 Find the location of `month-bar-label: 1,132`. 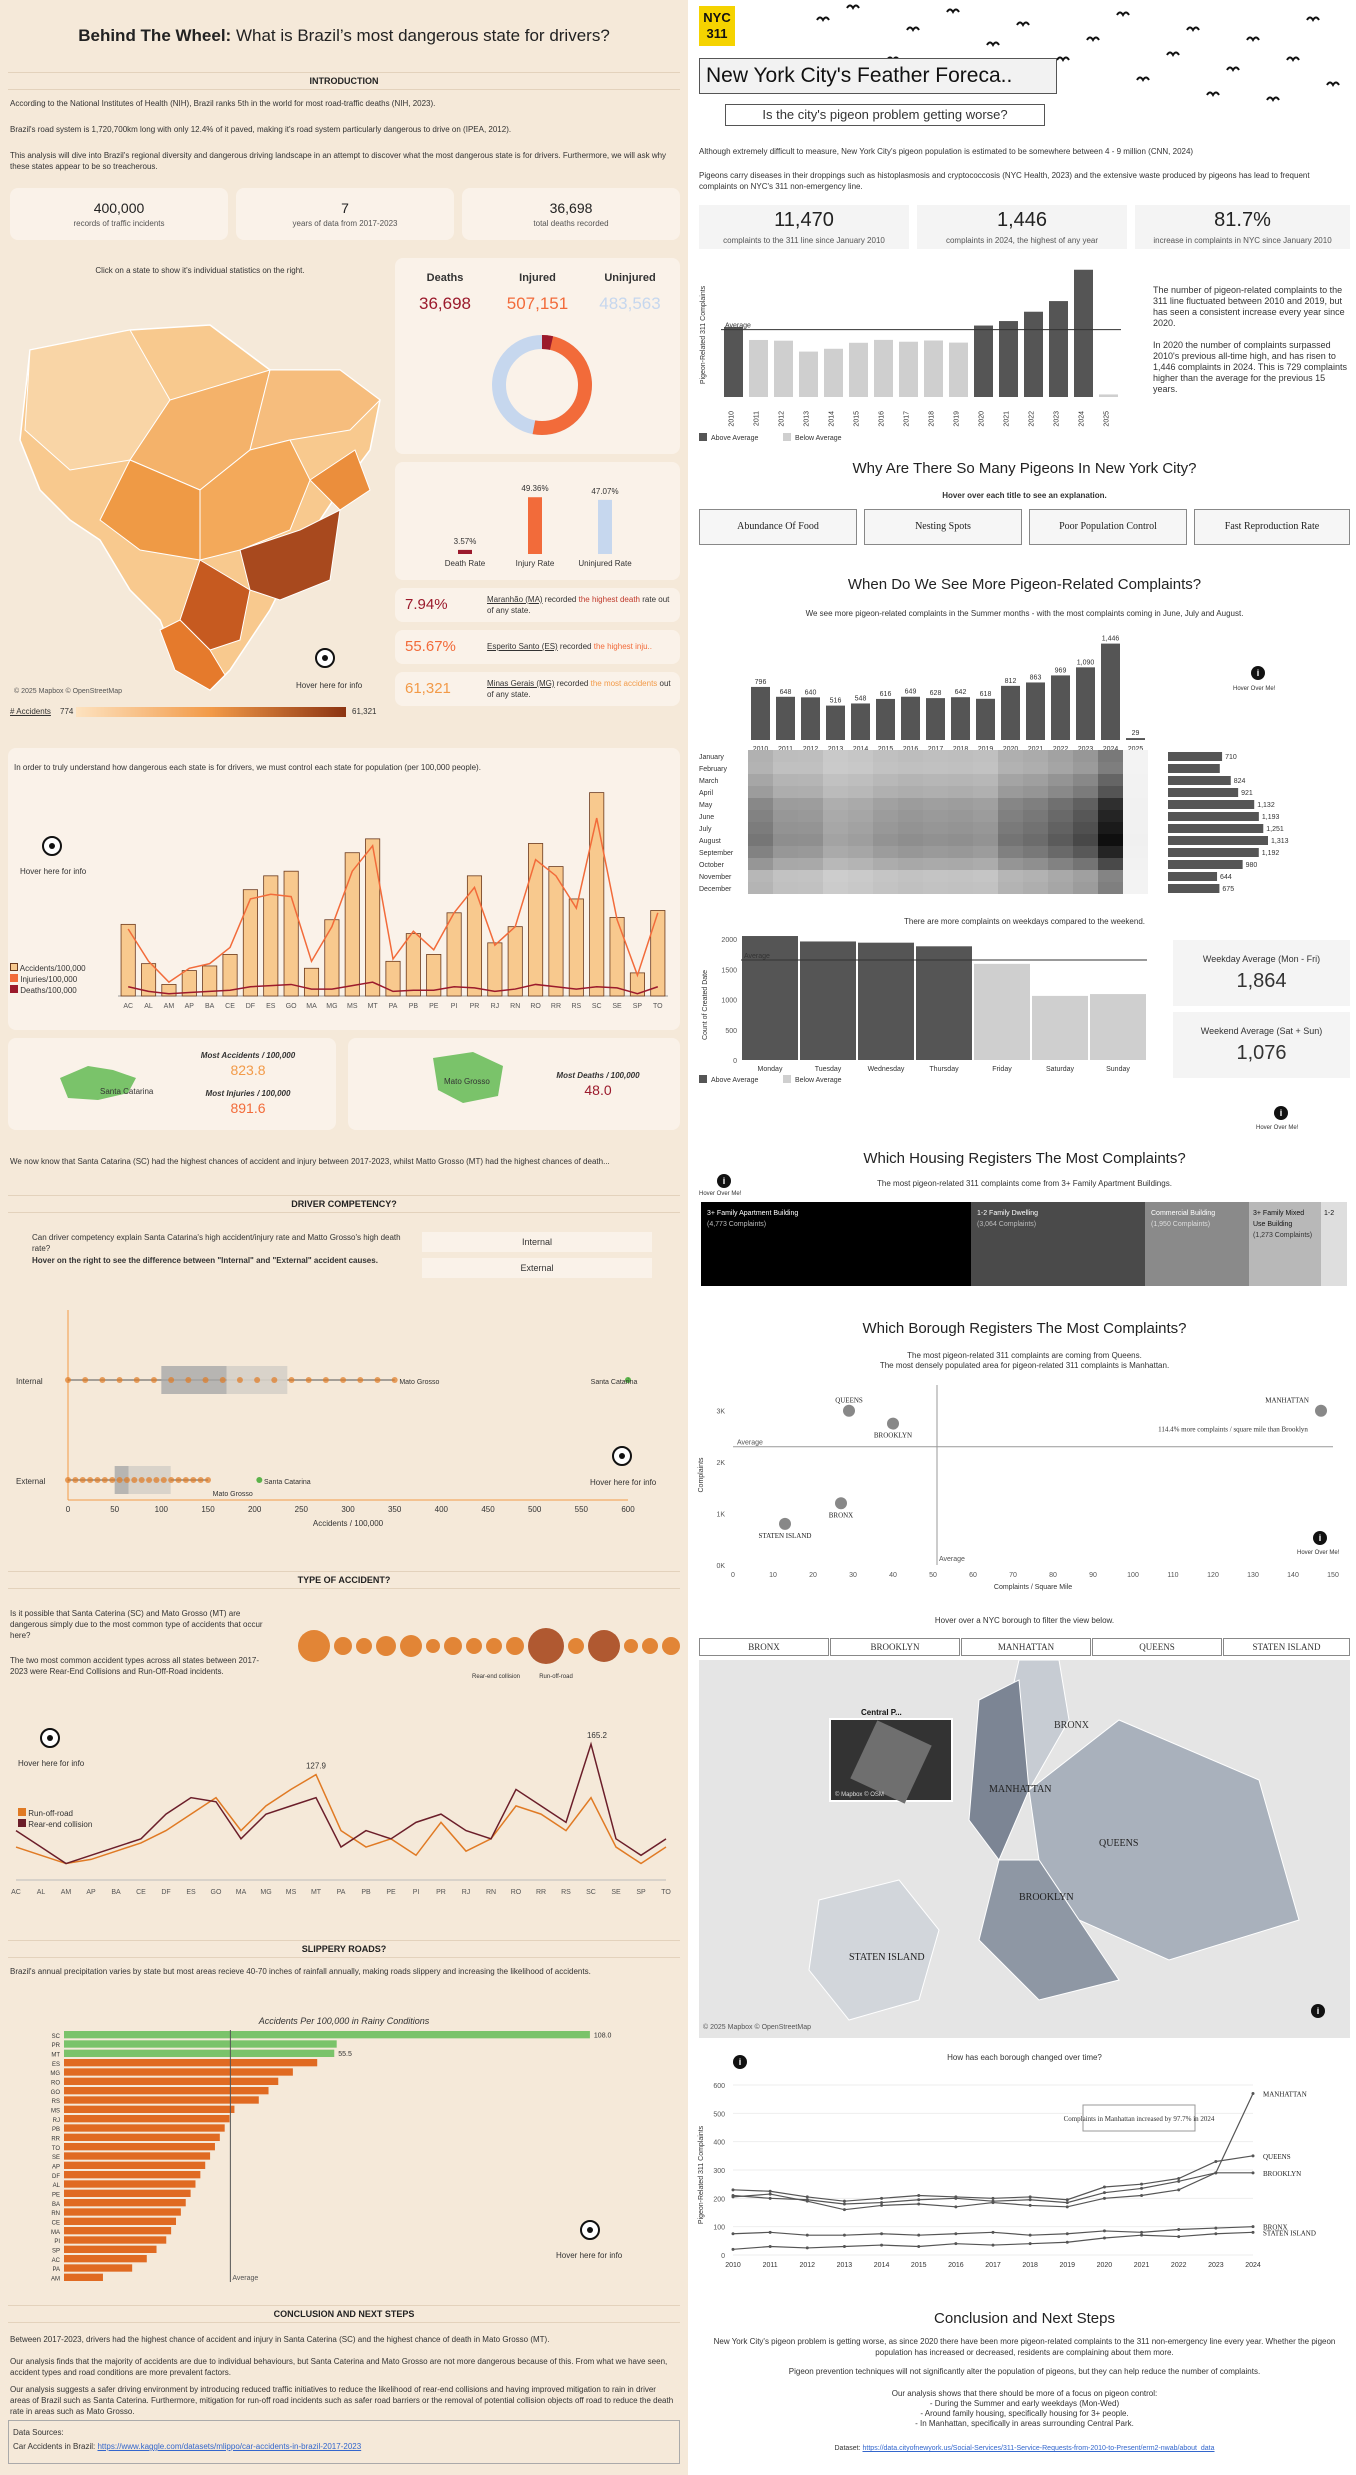

month-bar-label: 1,132 is located at coordinates (1266, 805).